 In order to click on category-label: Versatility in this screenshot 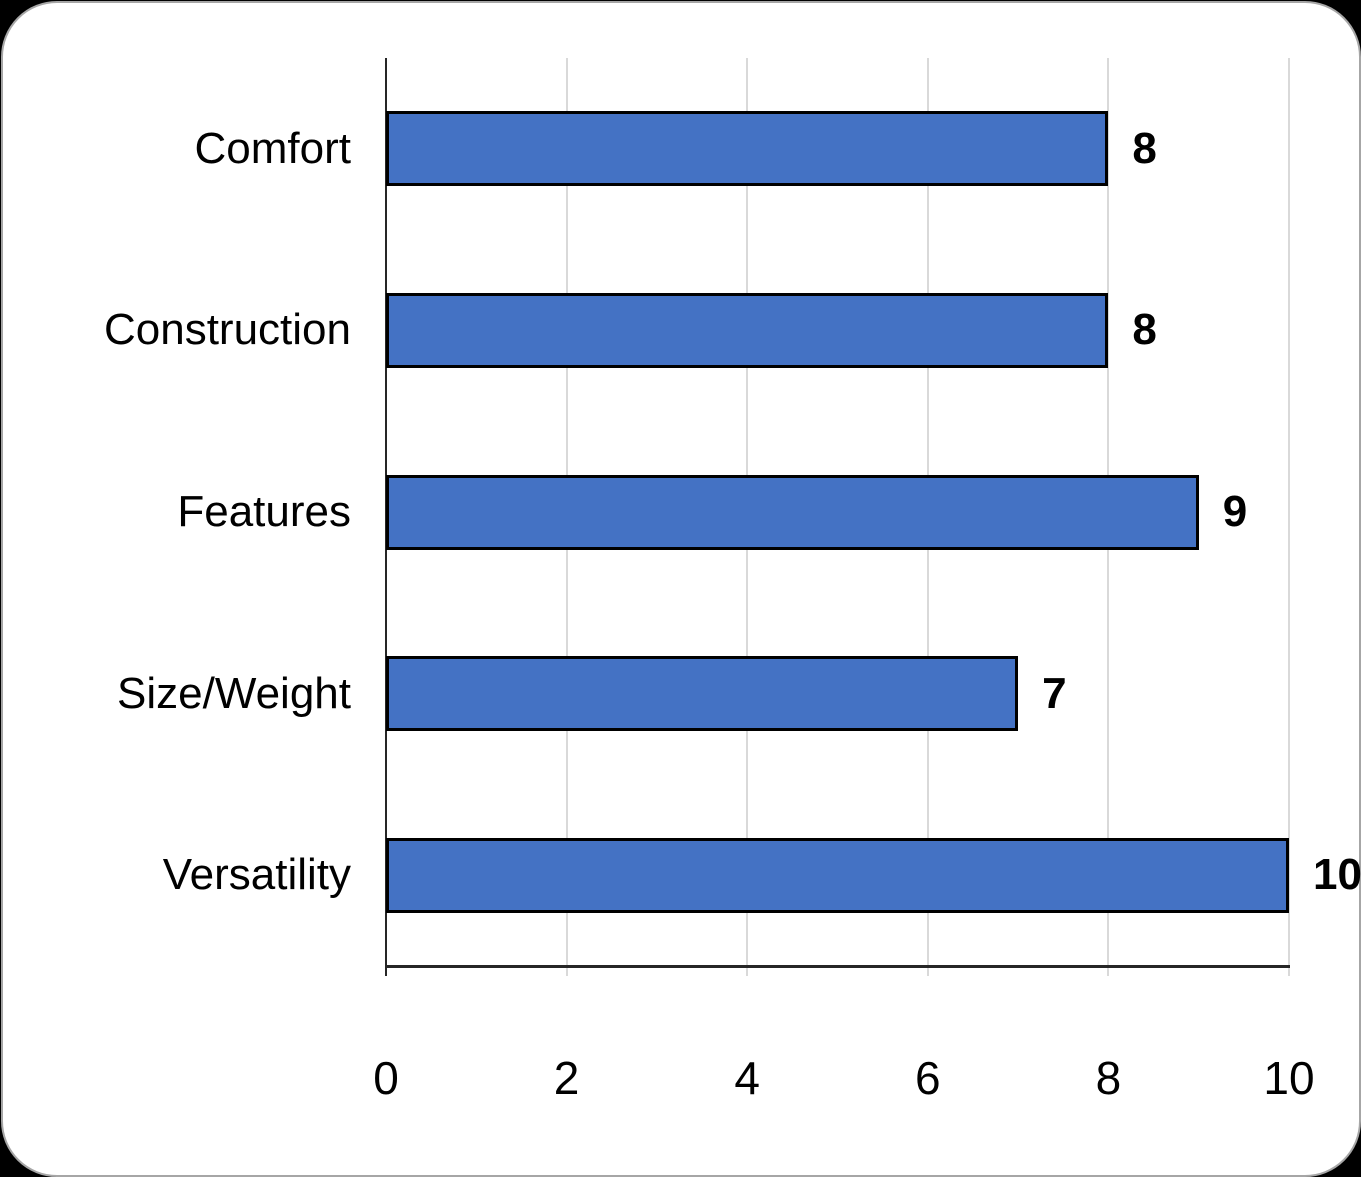, I will do `click(256, 875)`.